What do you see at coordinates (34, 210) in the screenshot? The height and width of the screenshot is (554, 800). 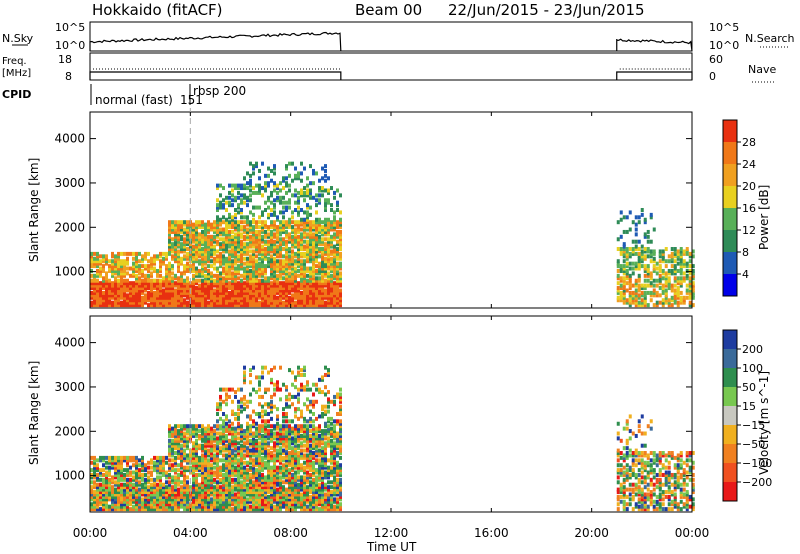 I see `power-ylabel: Slant Range [km]` at bounding box center [34, 210].